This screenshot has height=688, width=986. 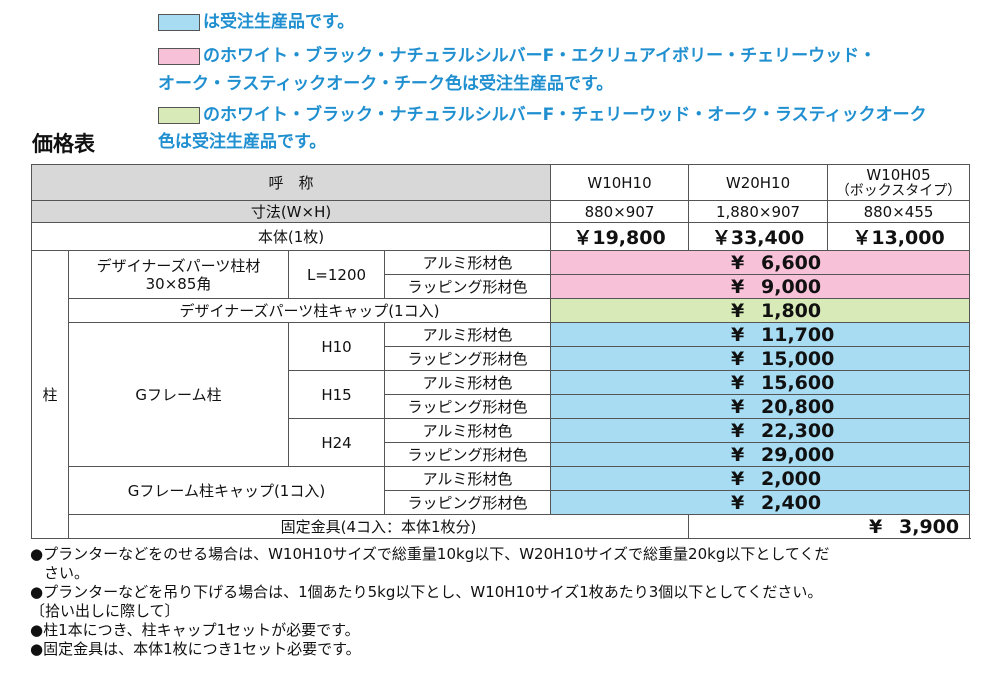 I want to click on header-w10h05-line2: （ボックスタイプ）, so click(x=898, y=190).